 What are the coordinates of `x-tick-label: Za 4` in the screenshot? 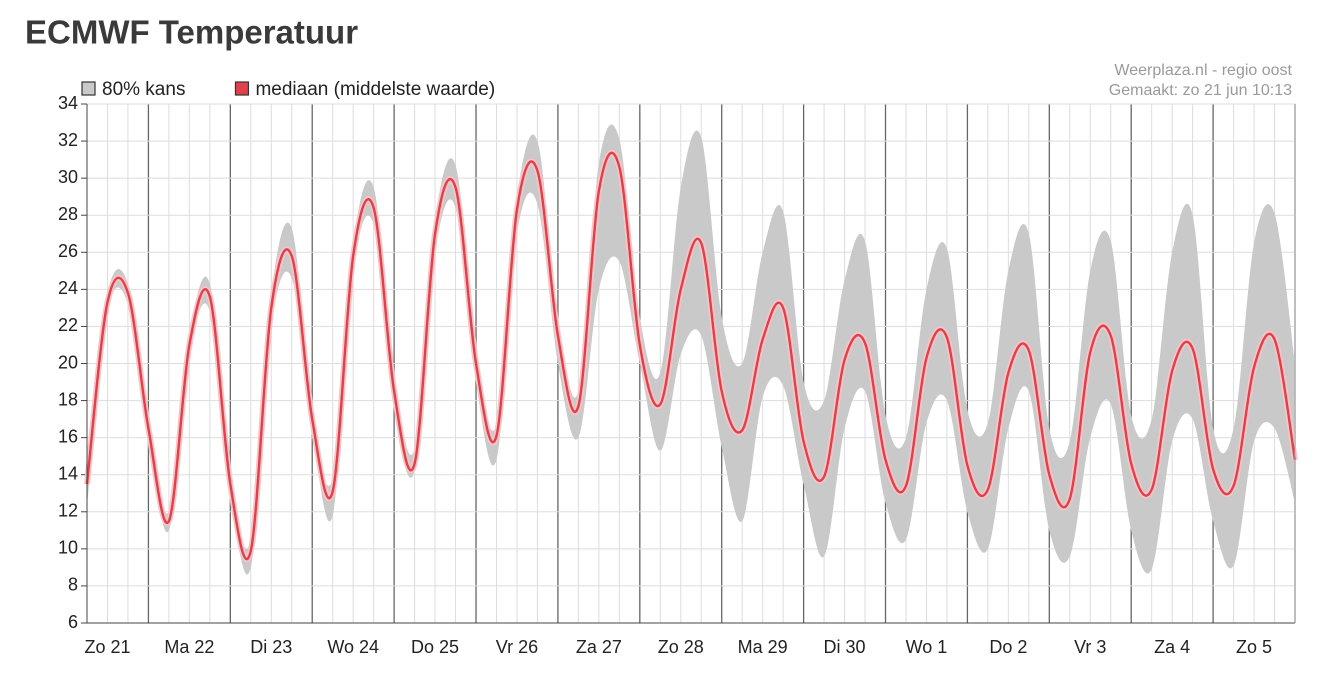 It's located at (1172, 647).